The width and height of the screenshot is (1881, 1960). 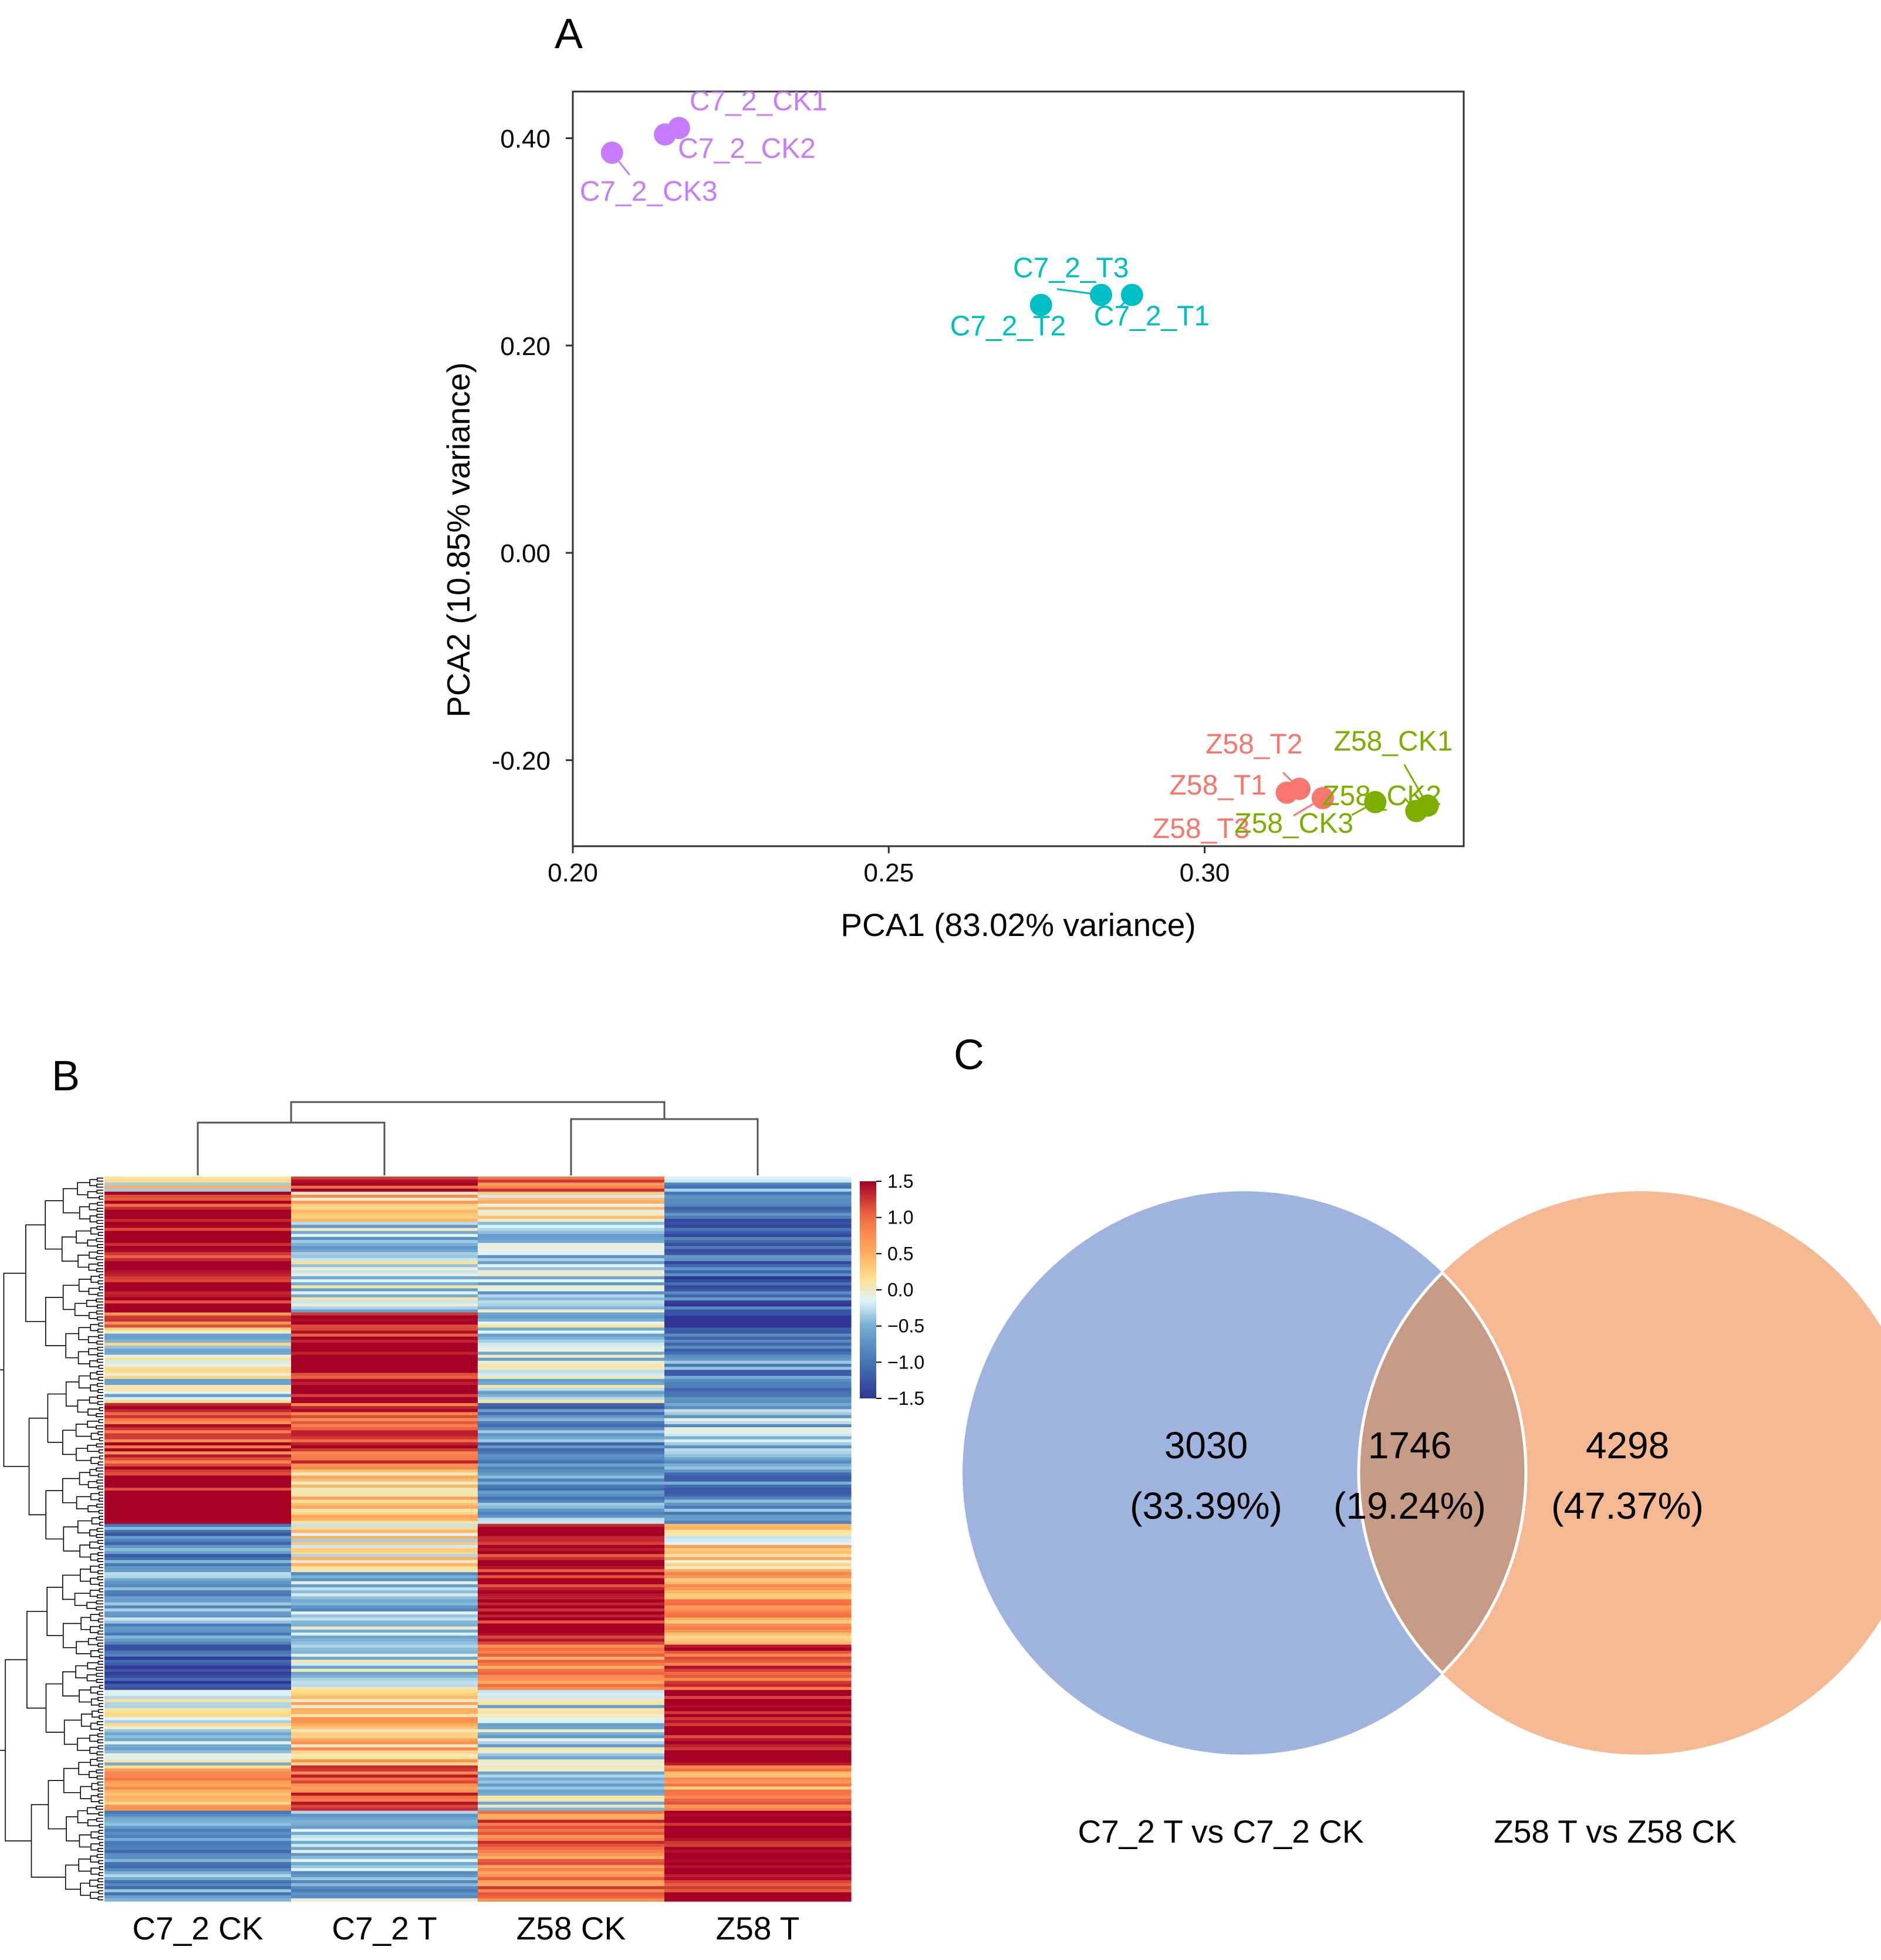 What do you see at coordinates (466, 1928) in the screenshot?
I see `heatmap-column-labels: C7_2 CK C7_2 T Z58 CK Z58 T` at bounding box center [466, 1928].